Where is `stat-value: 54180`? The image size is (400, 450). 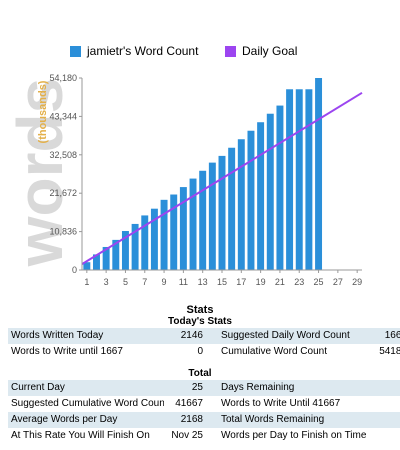
stat-value: 54180 is located at coordinates (389, 351).